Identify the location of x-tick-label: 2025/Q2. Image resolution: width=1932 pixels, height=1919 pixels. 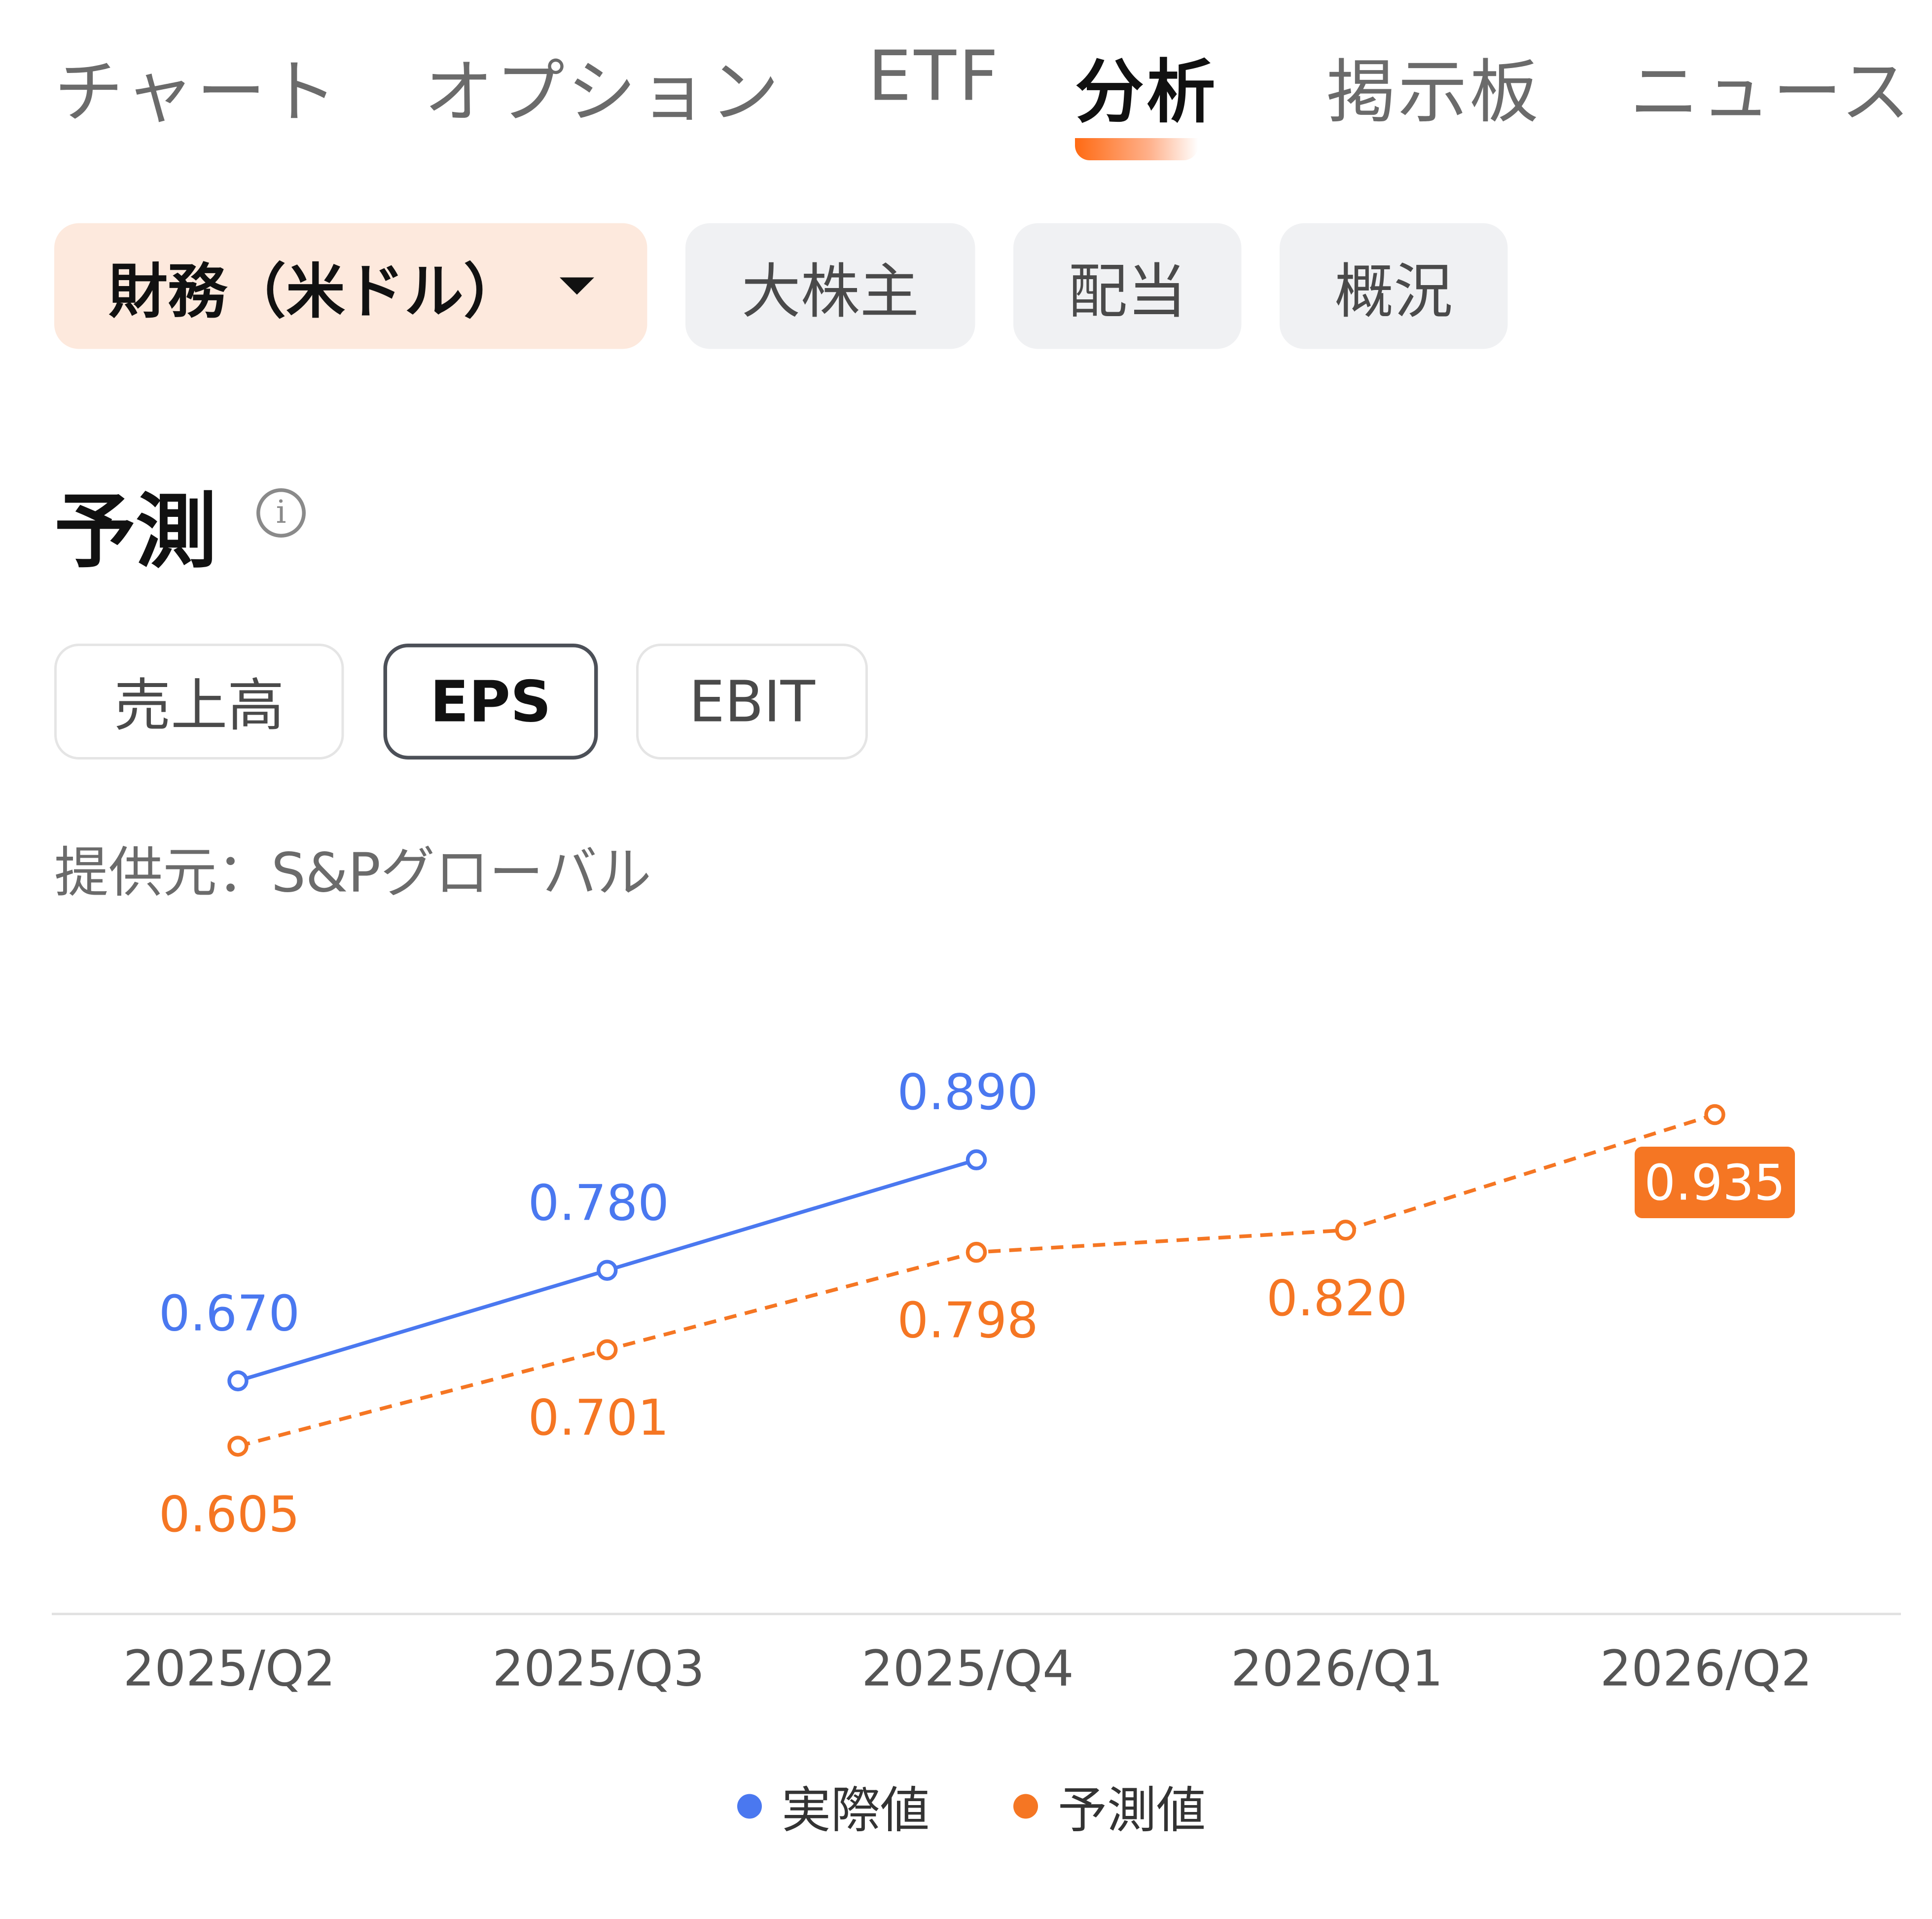
(229, 1669).